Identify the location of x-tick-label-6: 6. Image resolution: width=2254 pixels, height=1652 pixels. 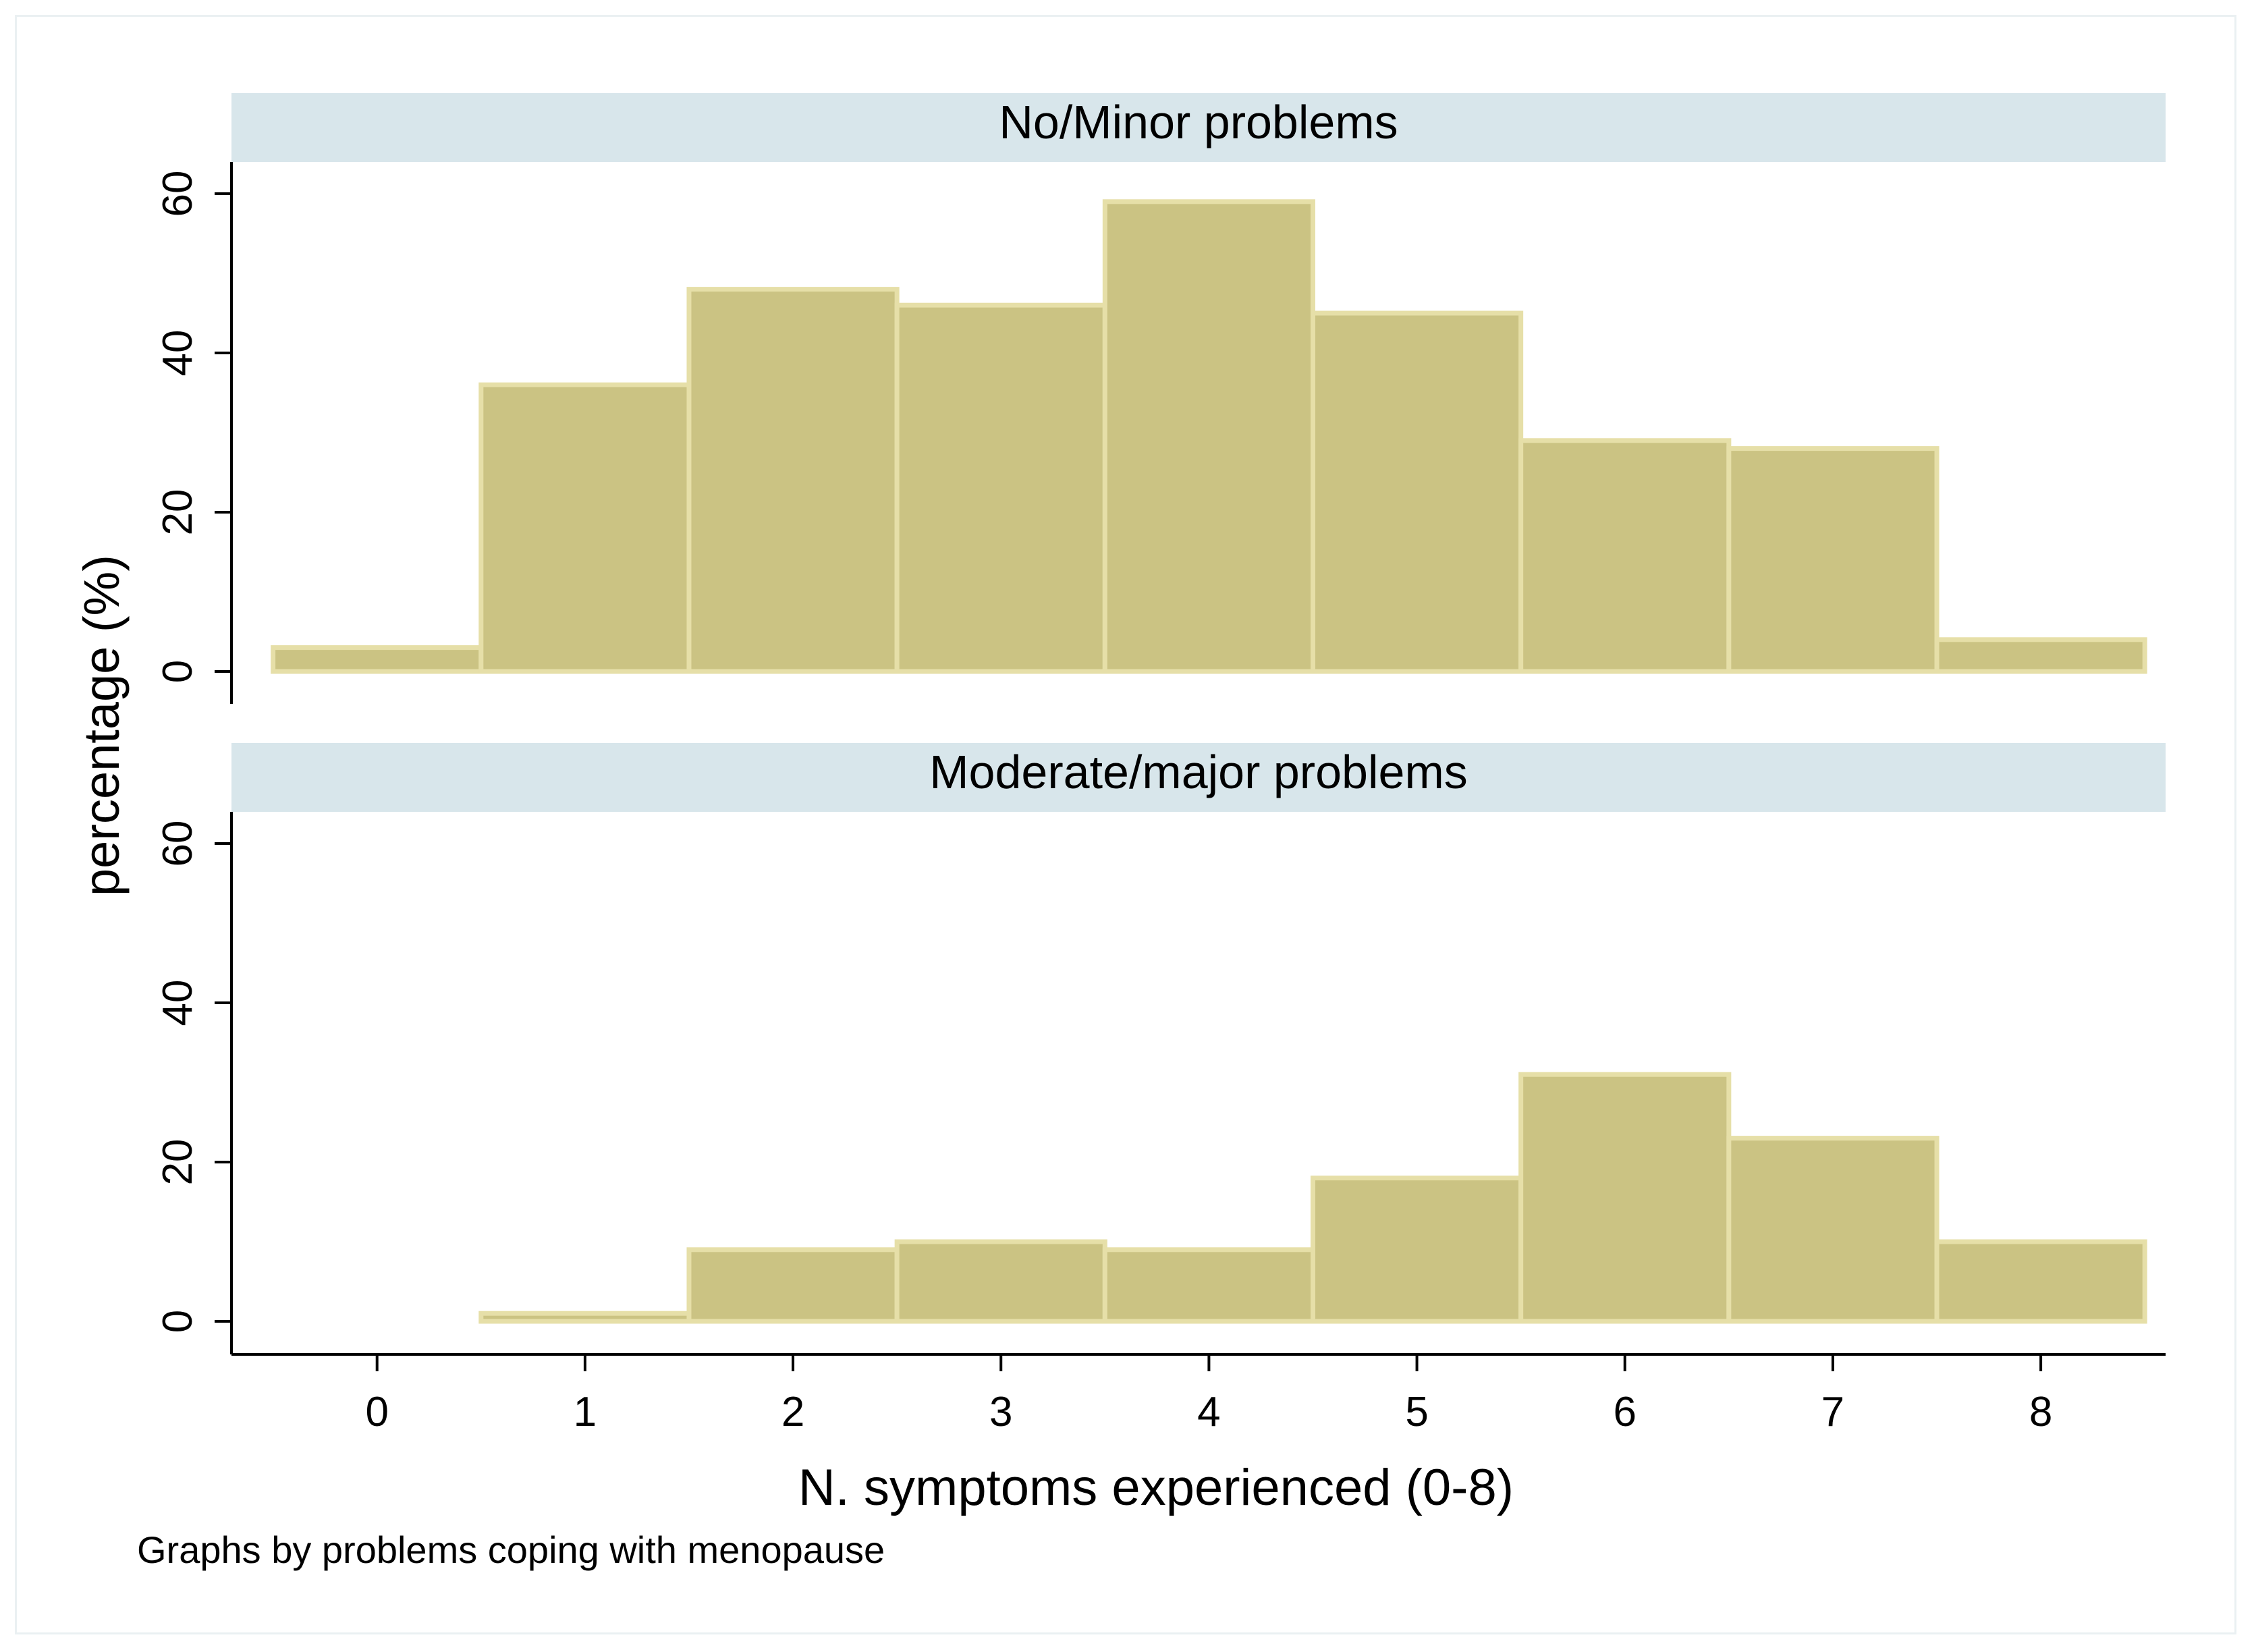
(1625, 1412).